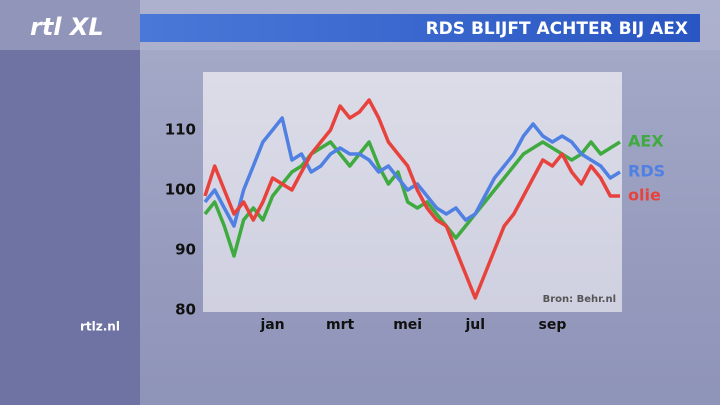  I want to click on website: rtlz.nl, so click(100, 327).